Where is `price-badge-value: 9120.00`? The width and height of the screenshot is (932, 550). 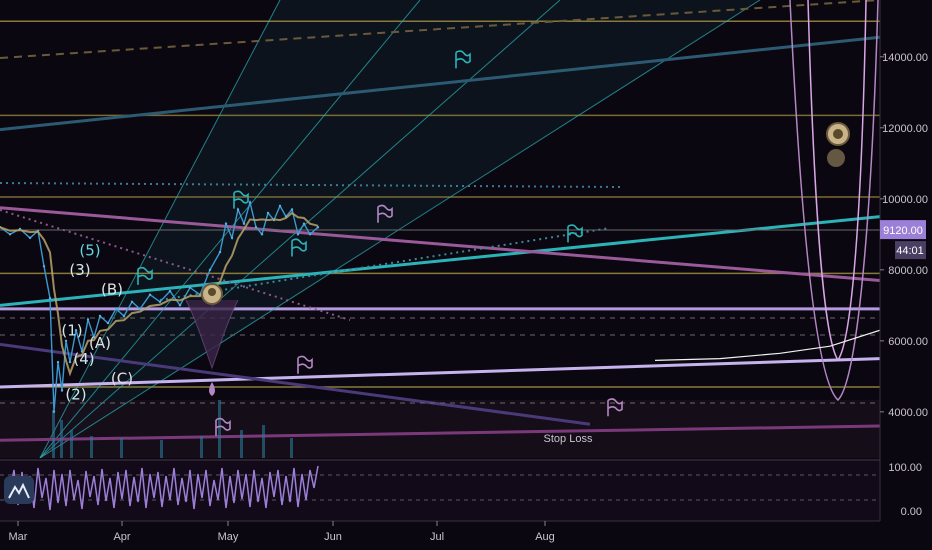
price-badge-value: 9120.00 is located at coordinates (903, 231).